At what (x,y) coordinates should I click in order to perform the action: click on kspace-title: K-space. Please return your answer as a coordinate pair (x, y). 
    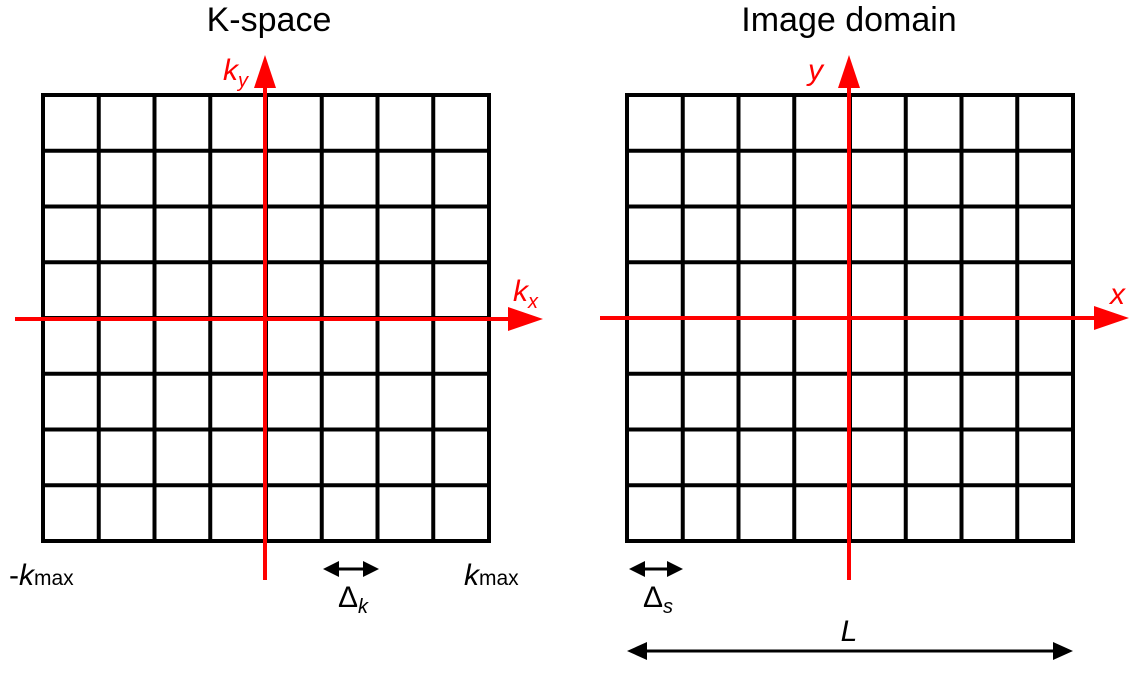
    Looking at the image, I should click on (269, 20).